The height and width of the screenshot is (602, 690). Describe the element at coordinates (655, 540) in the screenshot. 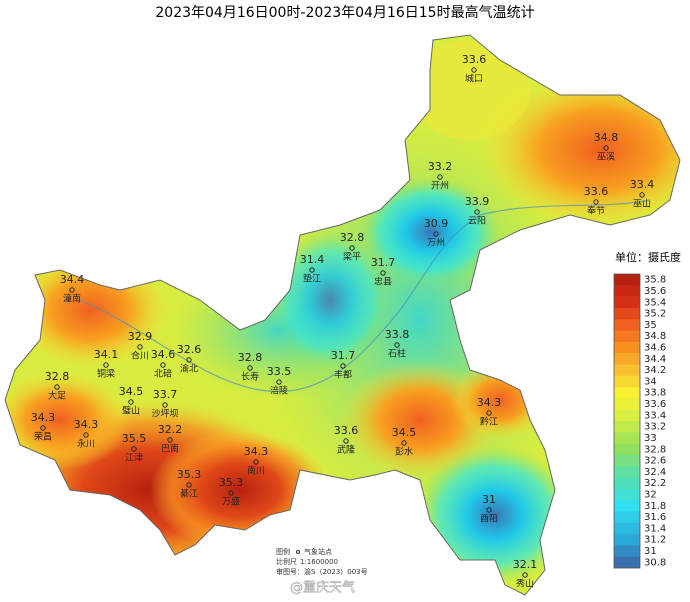

I see `legend-label: 31.2` at that location.